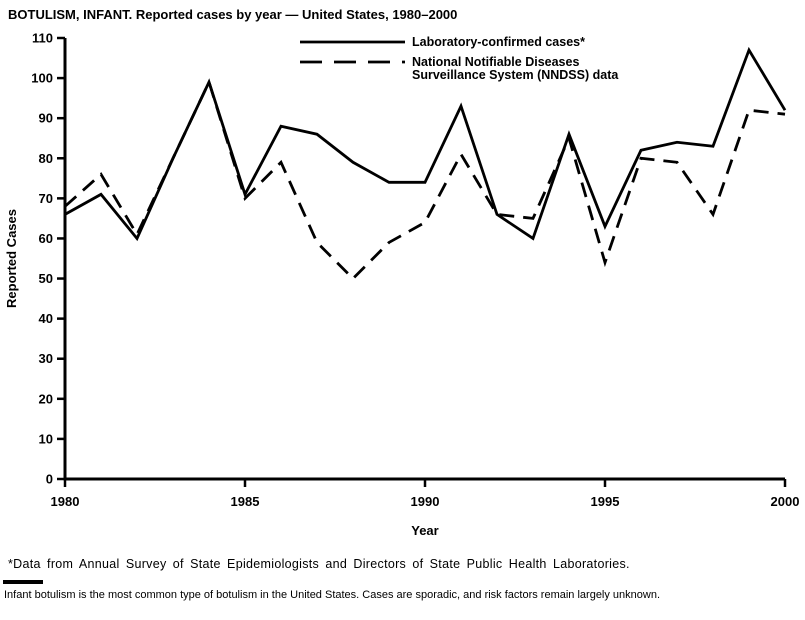 The image size is (805, 620). What do you see at coordinates (46, 278) in the screenshot?
I see `y-tick-label: 50` at bounding box center [46, 278].